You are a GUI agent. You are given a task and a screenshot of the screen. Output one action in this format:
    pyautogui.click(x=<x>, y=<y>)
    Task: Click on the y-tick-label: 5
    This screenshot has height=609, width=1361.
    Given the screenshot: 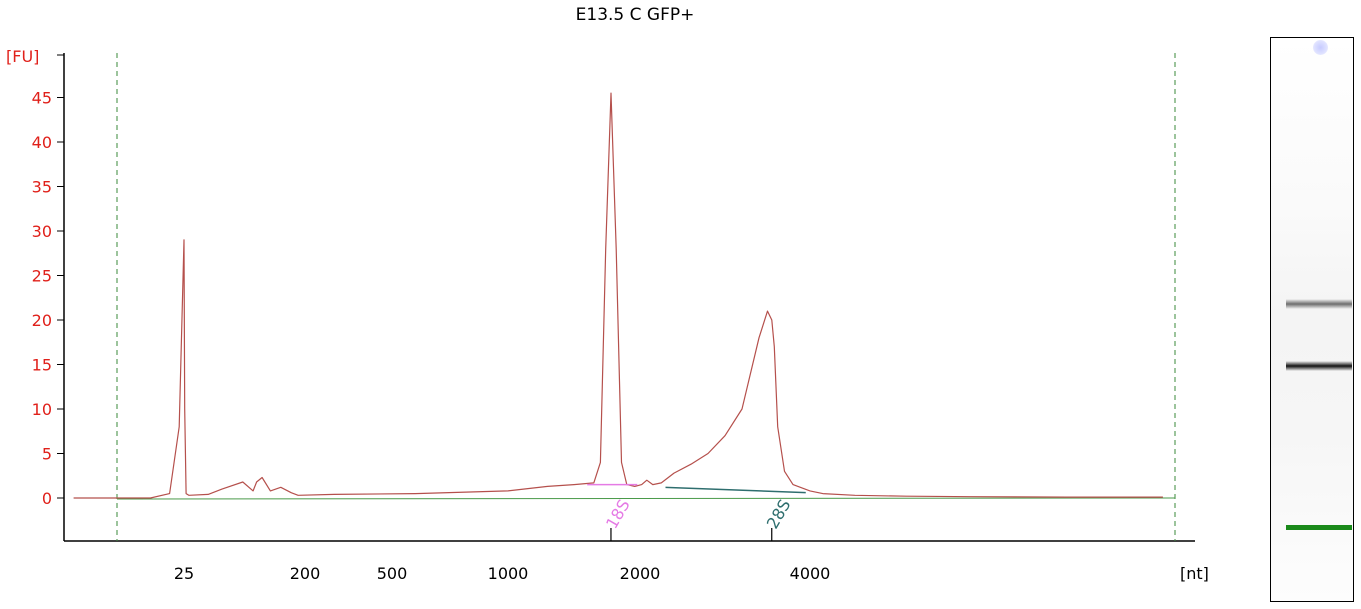 What is the action you would take?
    pyautogui.click(x=47, y=454)
    